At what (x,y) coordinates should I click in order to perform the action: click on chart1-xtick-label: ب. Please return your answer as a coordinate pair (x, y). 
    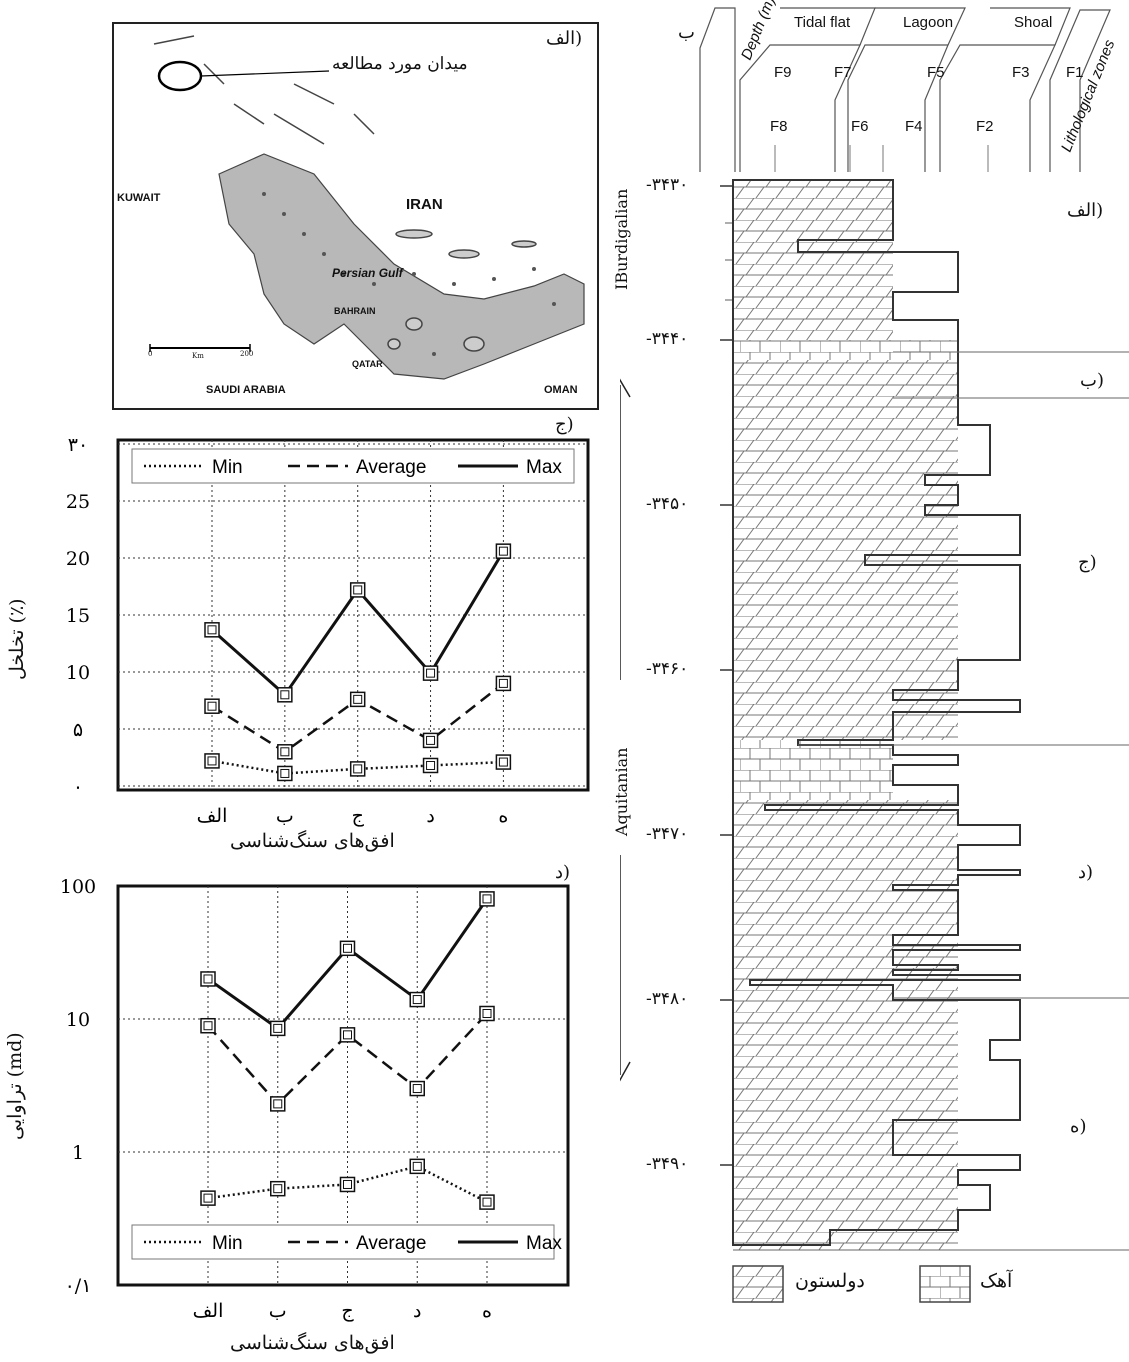
    Looking at the image, I should click on (278, 1311).